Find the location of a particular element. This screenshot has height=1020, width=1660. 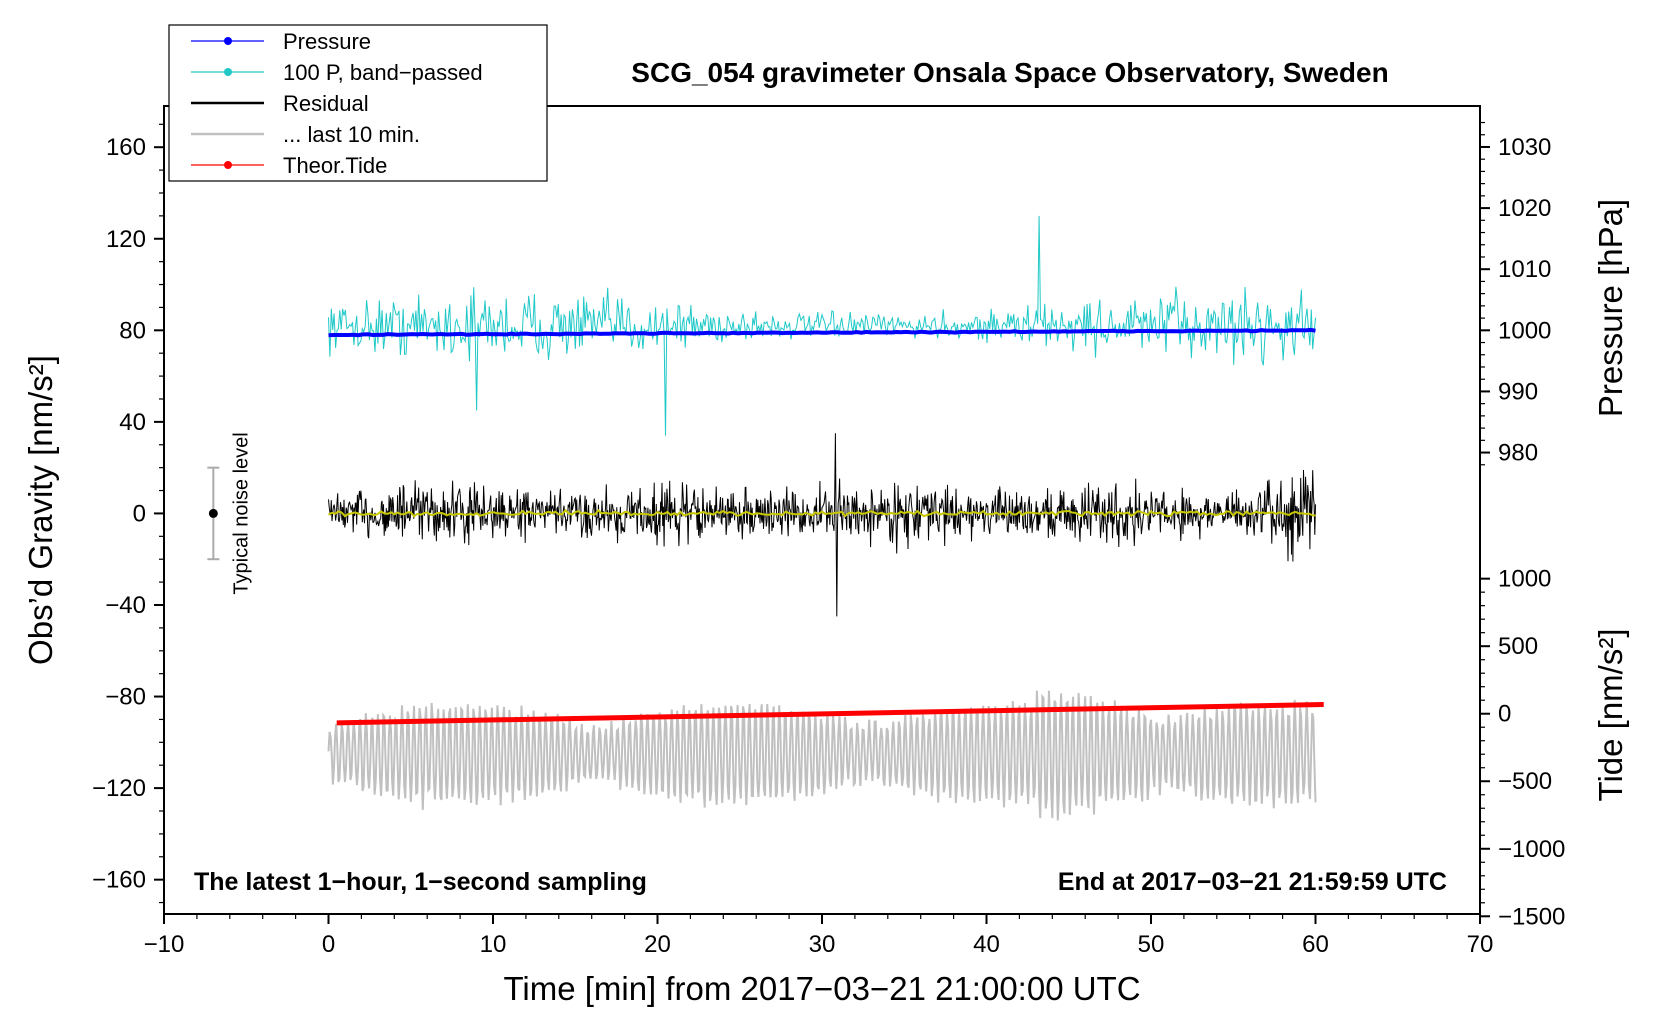

y-tick-label: 120 is located at coordinates (126, 239).